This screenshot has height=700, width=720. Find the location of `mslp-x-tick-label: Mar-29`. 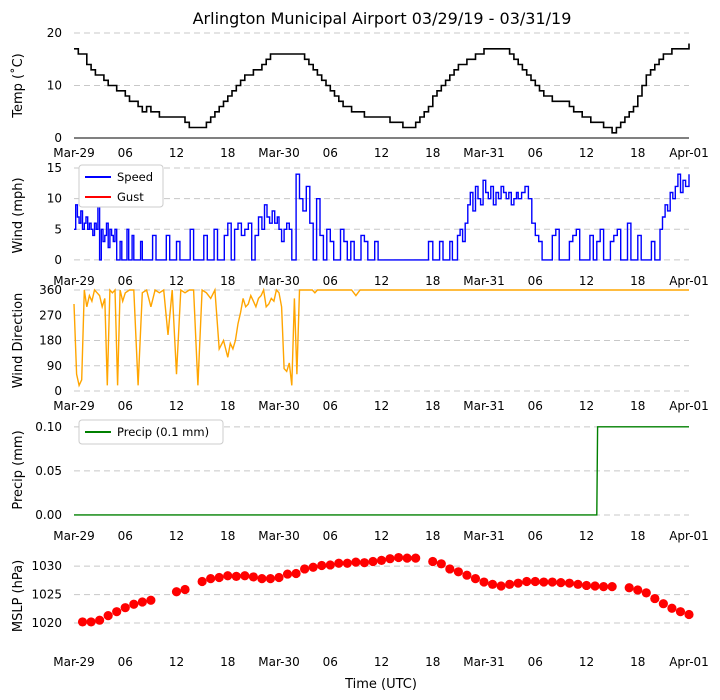

mslp-x-tick-label: Mar-29 is located at coordinates (73, 662).